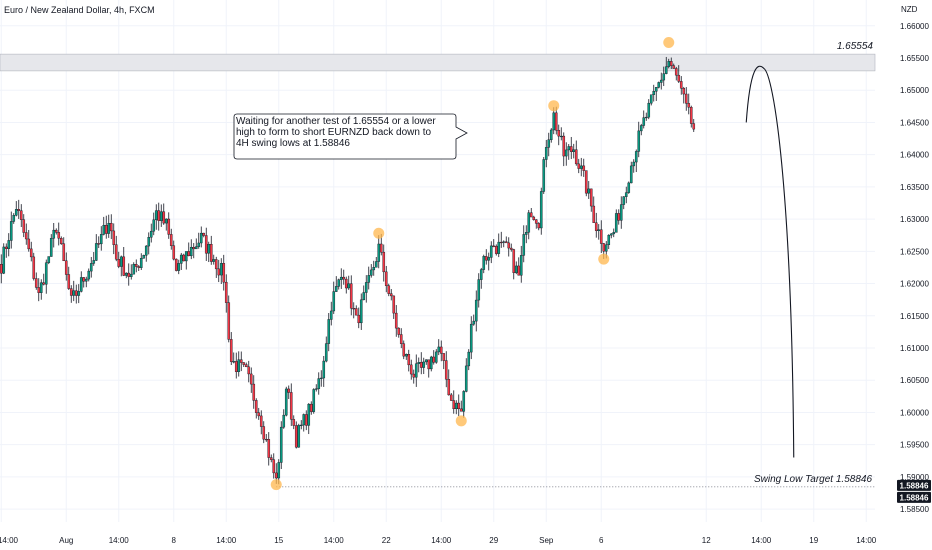  Describe the element at coordinates (770, 261) in the screenshot. I see `projection-curve` at that location.